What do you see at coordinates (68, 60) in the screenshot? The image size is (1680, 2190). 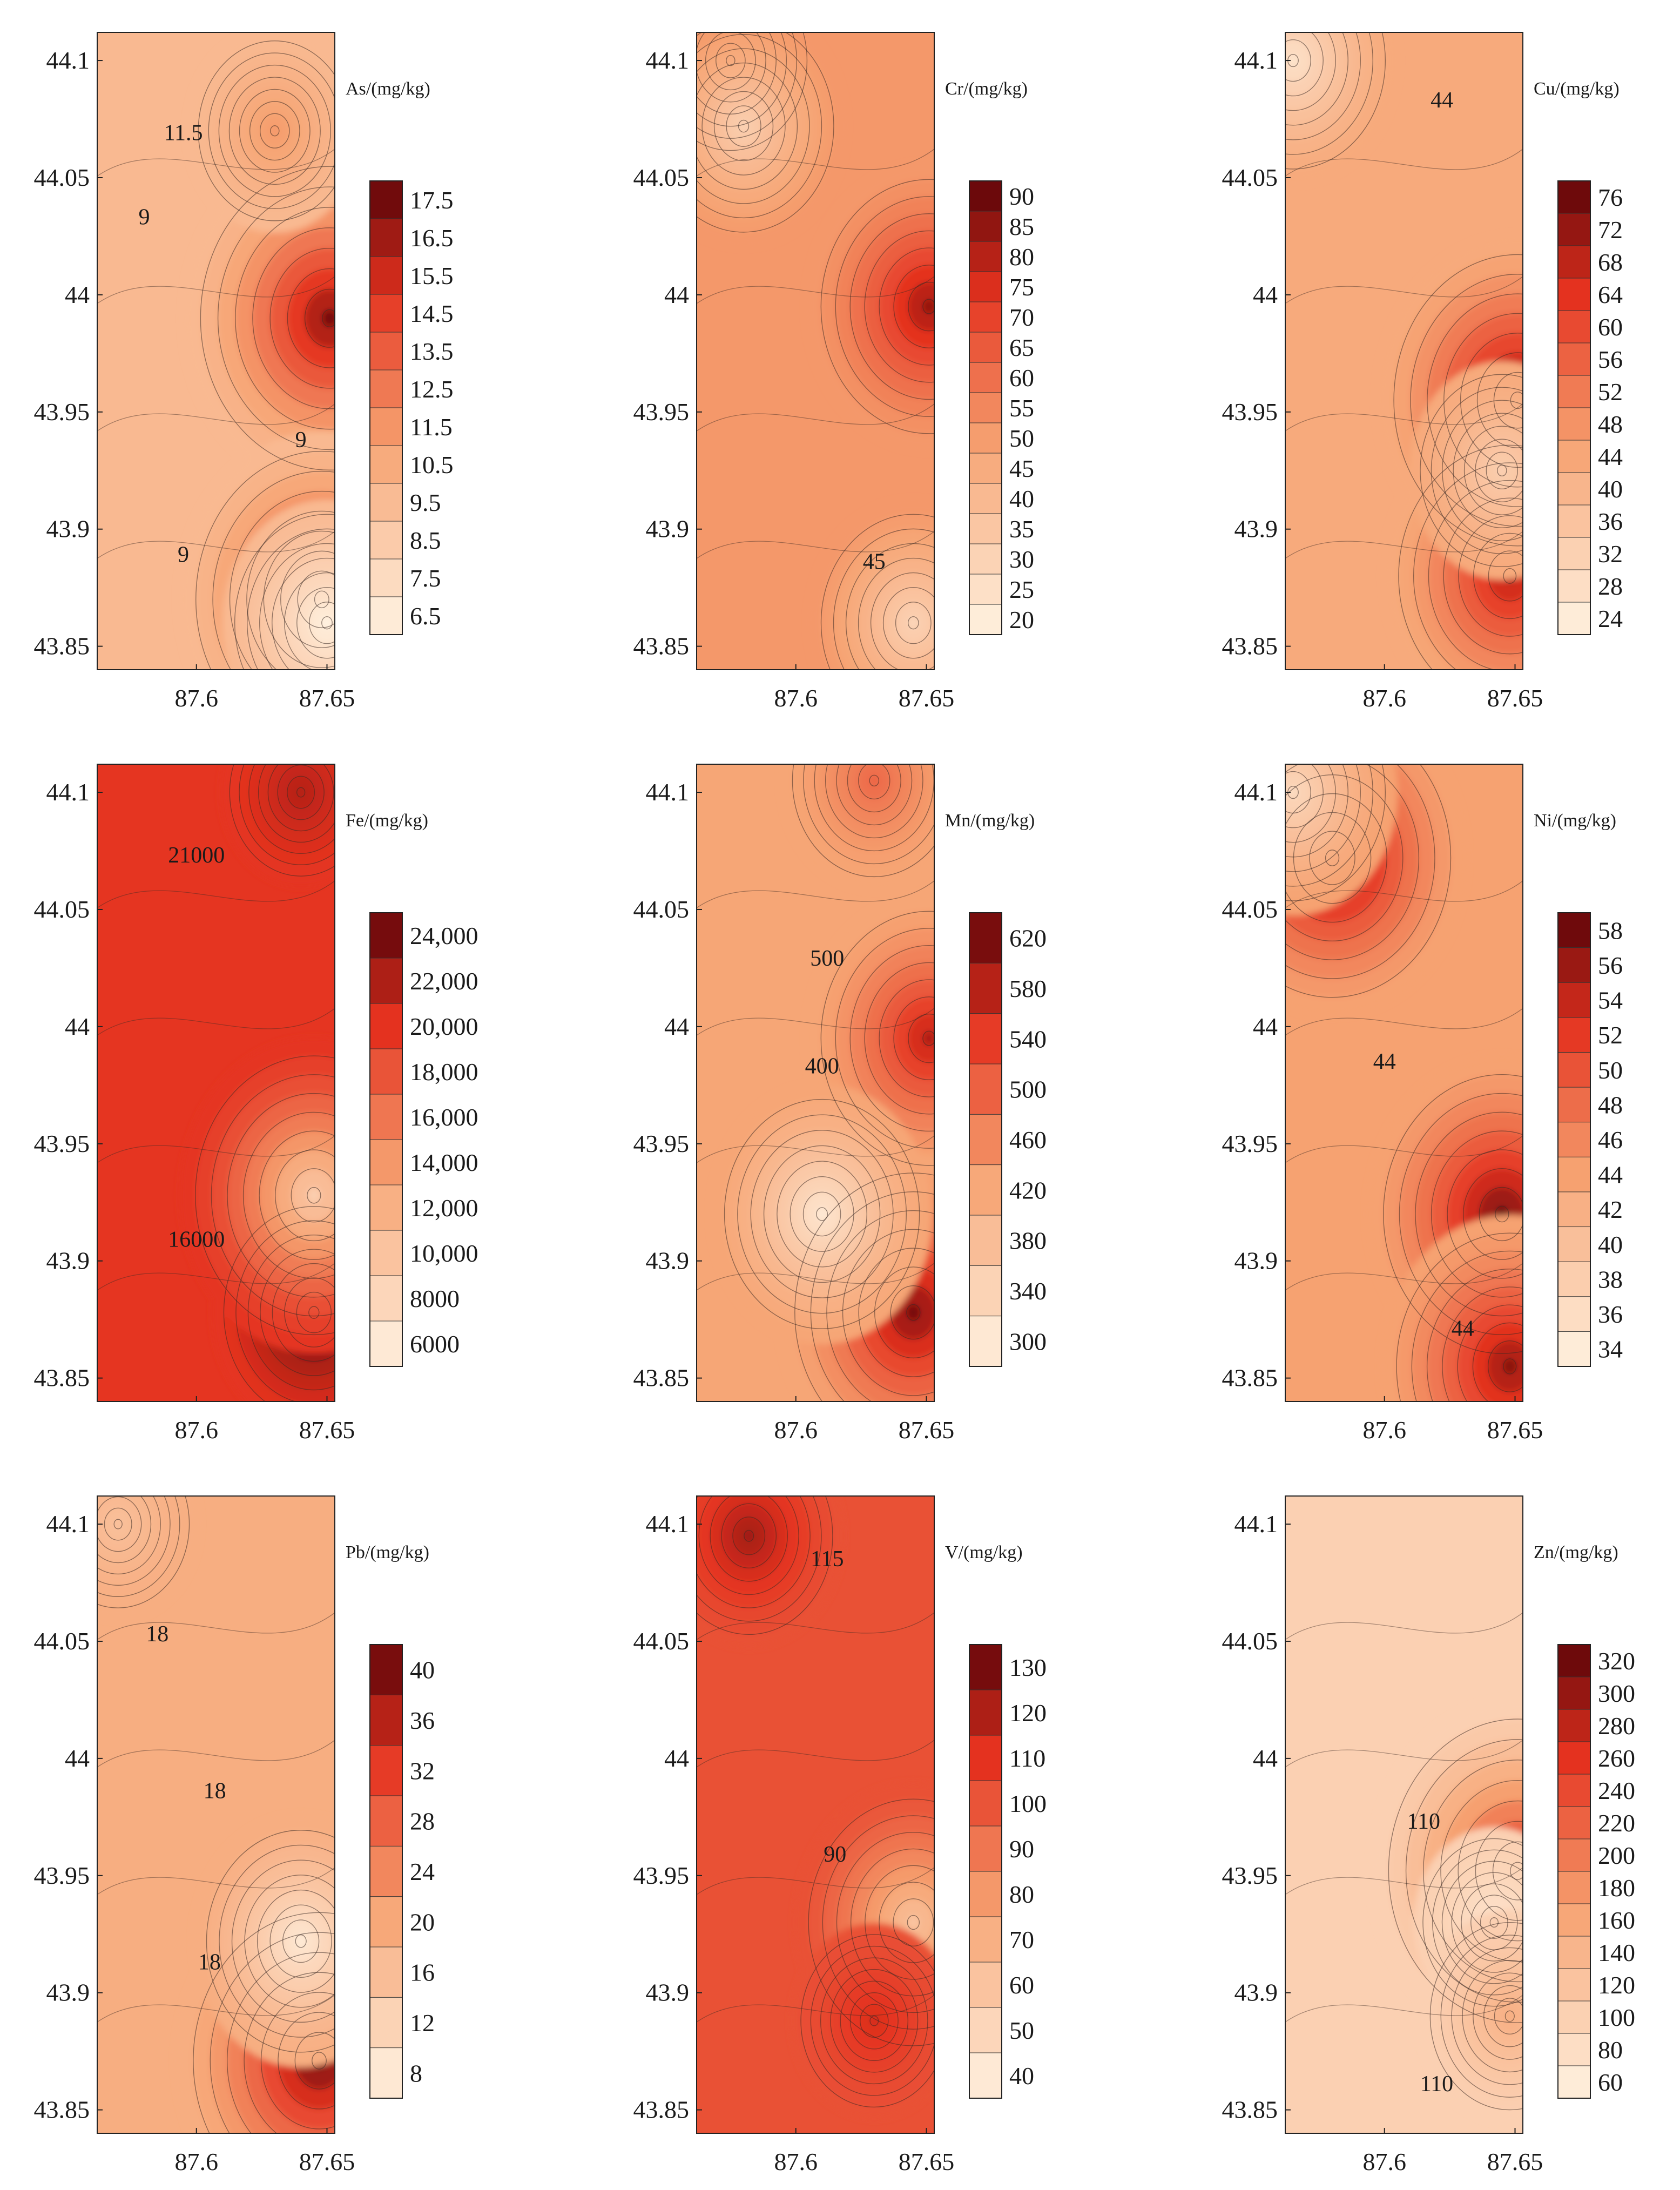 I see `y-tick-label: 44.1` at bounding box center [68, 60].